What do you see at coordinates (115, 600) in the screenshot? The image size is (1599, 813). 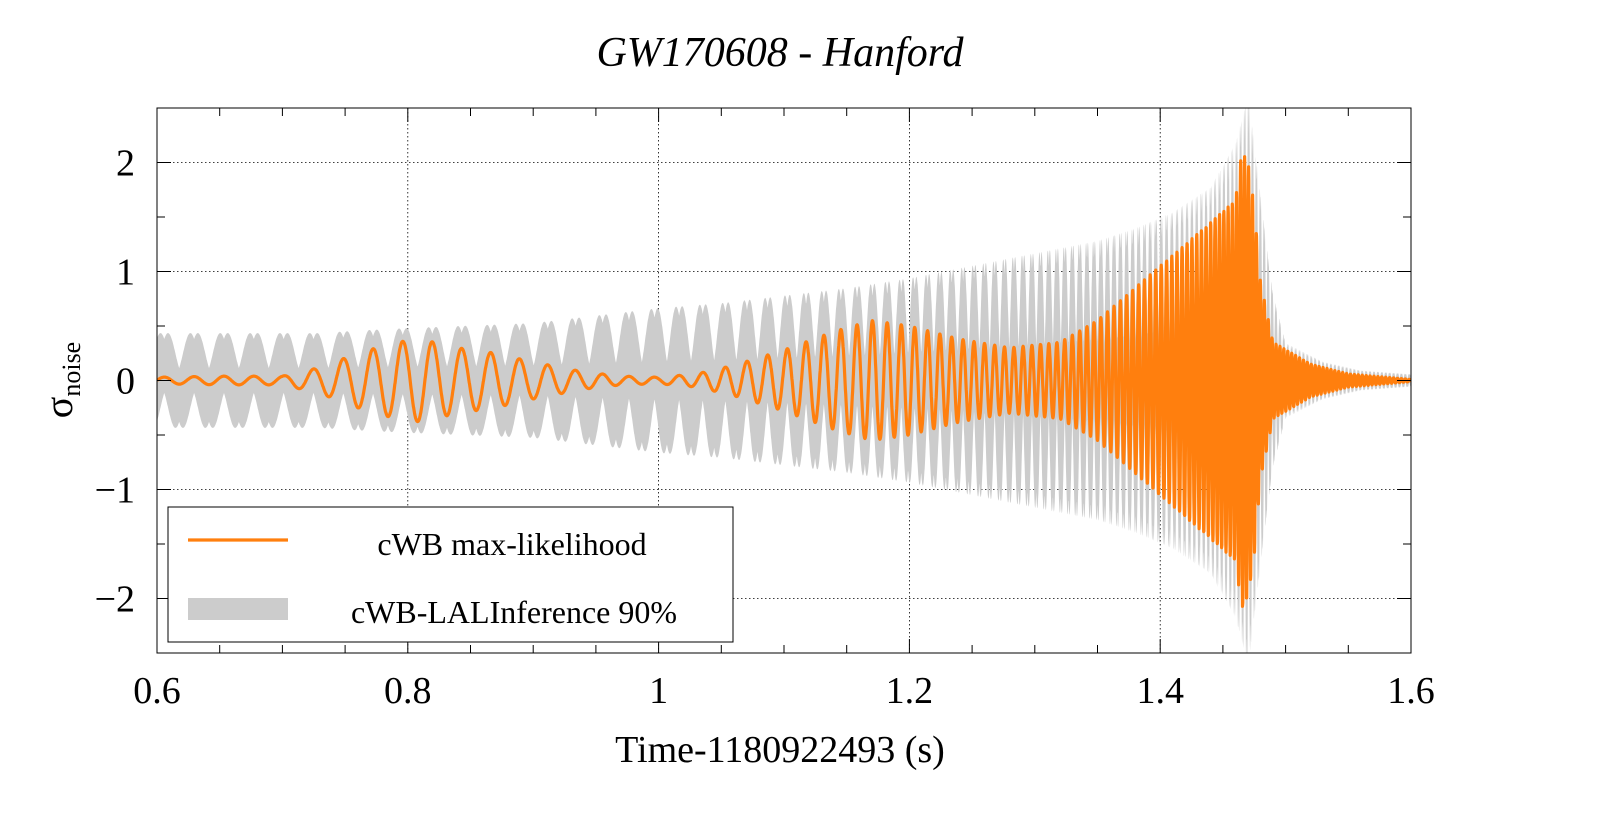 I see `y-tick-label: −2` at bounding box center [115, 600].